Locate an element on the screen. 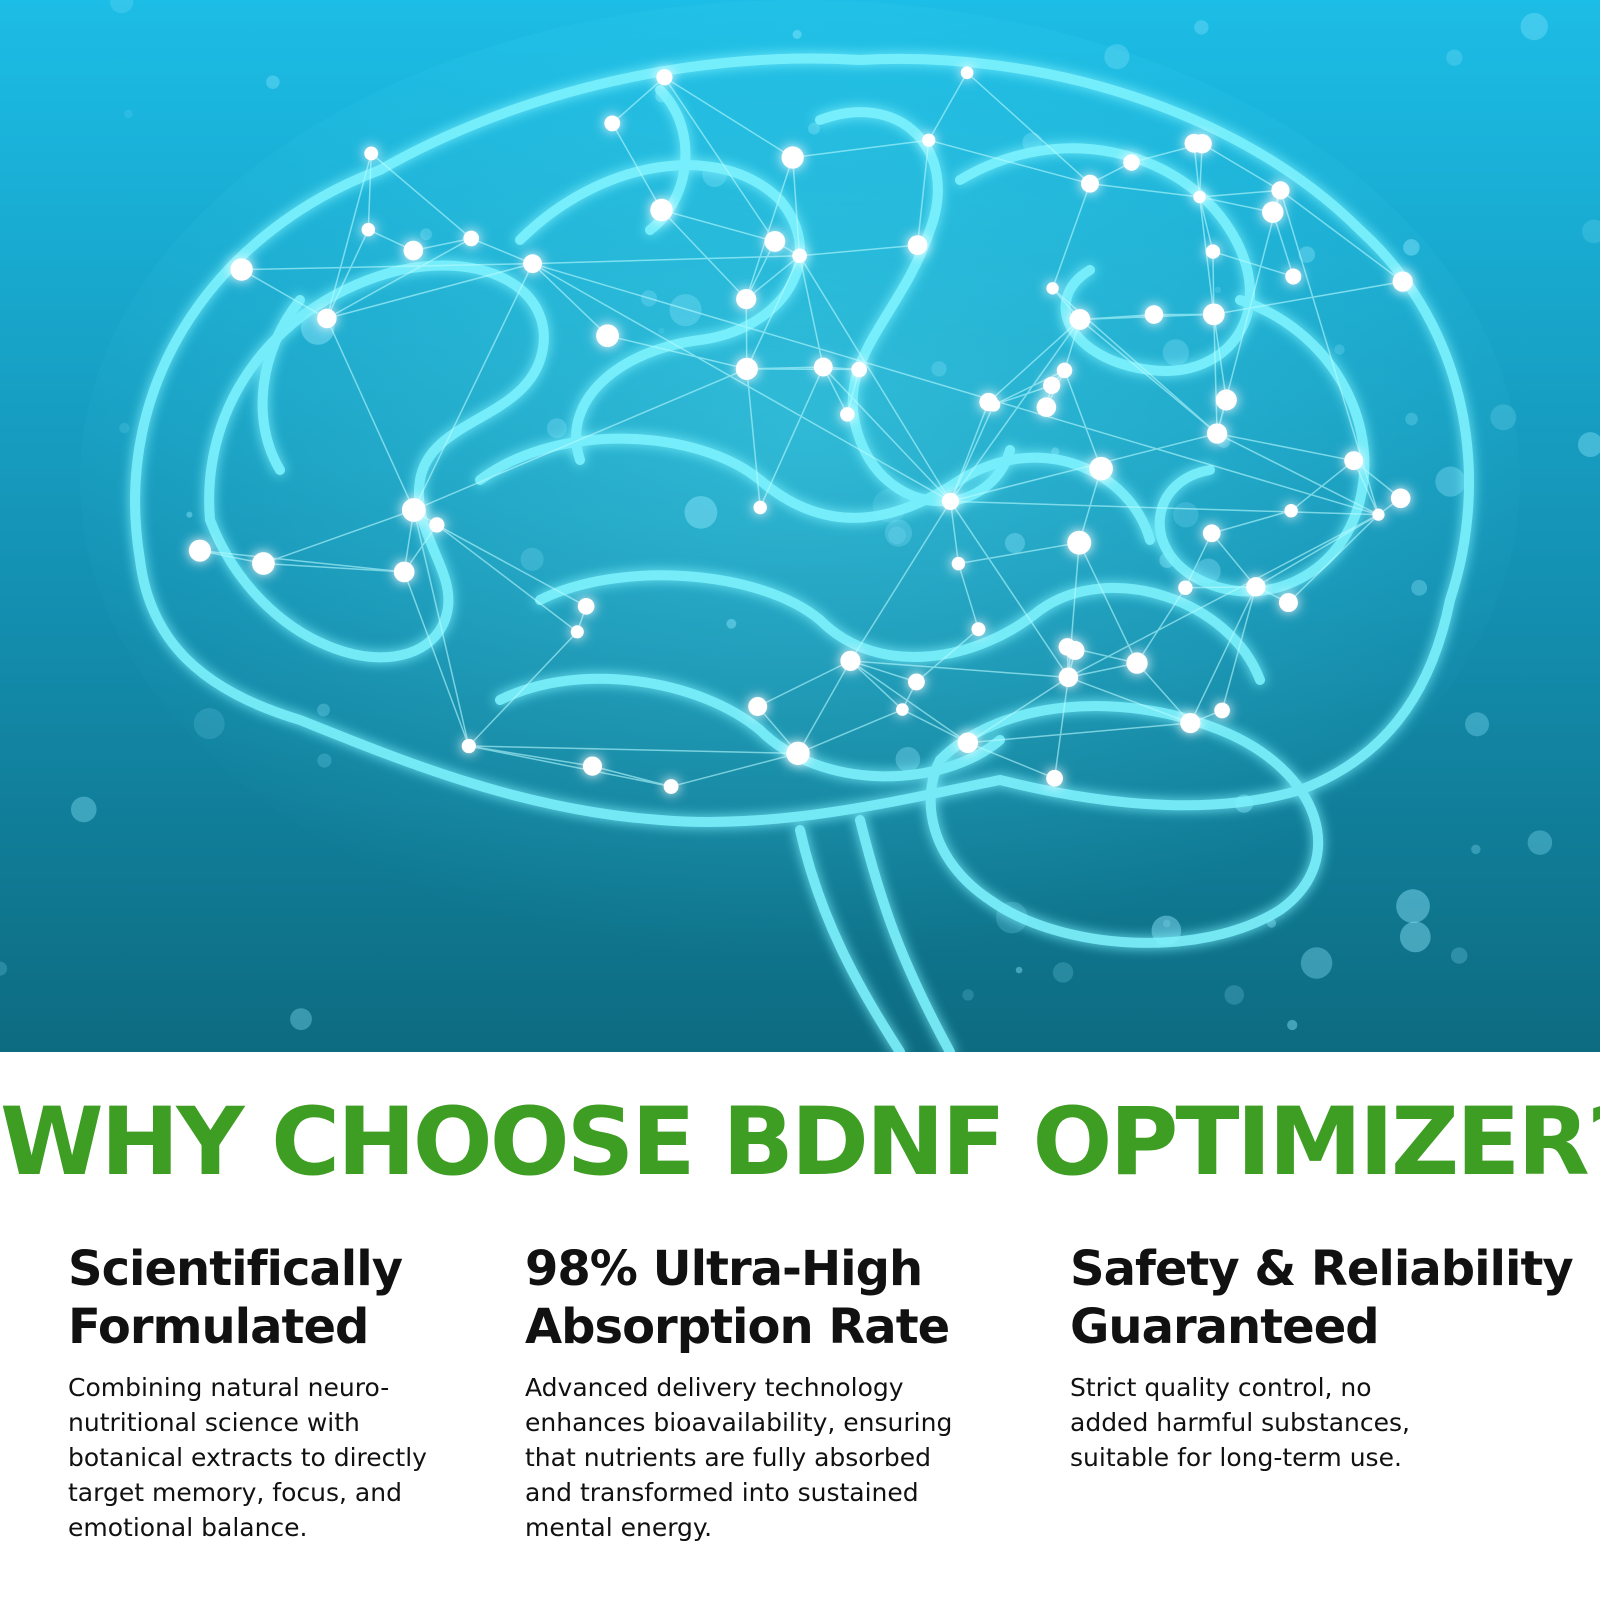 The height and width of the screenshot is (1600, 1600). heading-line: Absorption Rate is located at coordinates (737, 1327).